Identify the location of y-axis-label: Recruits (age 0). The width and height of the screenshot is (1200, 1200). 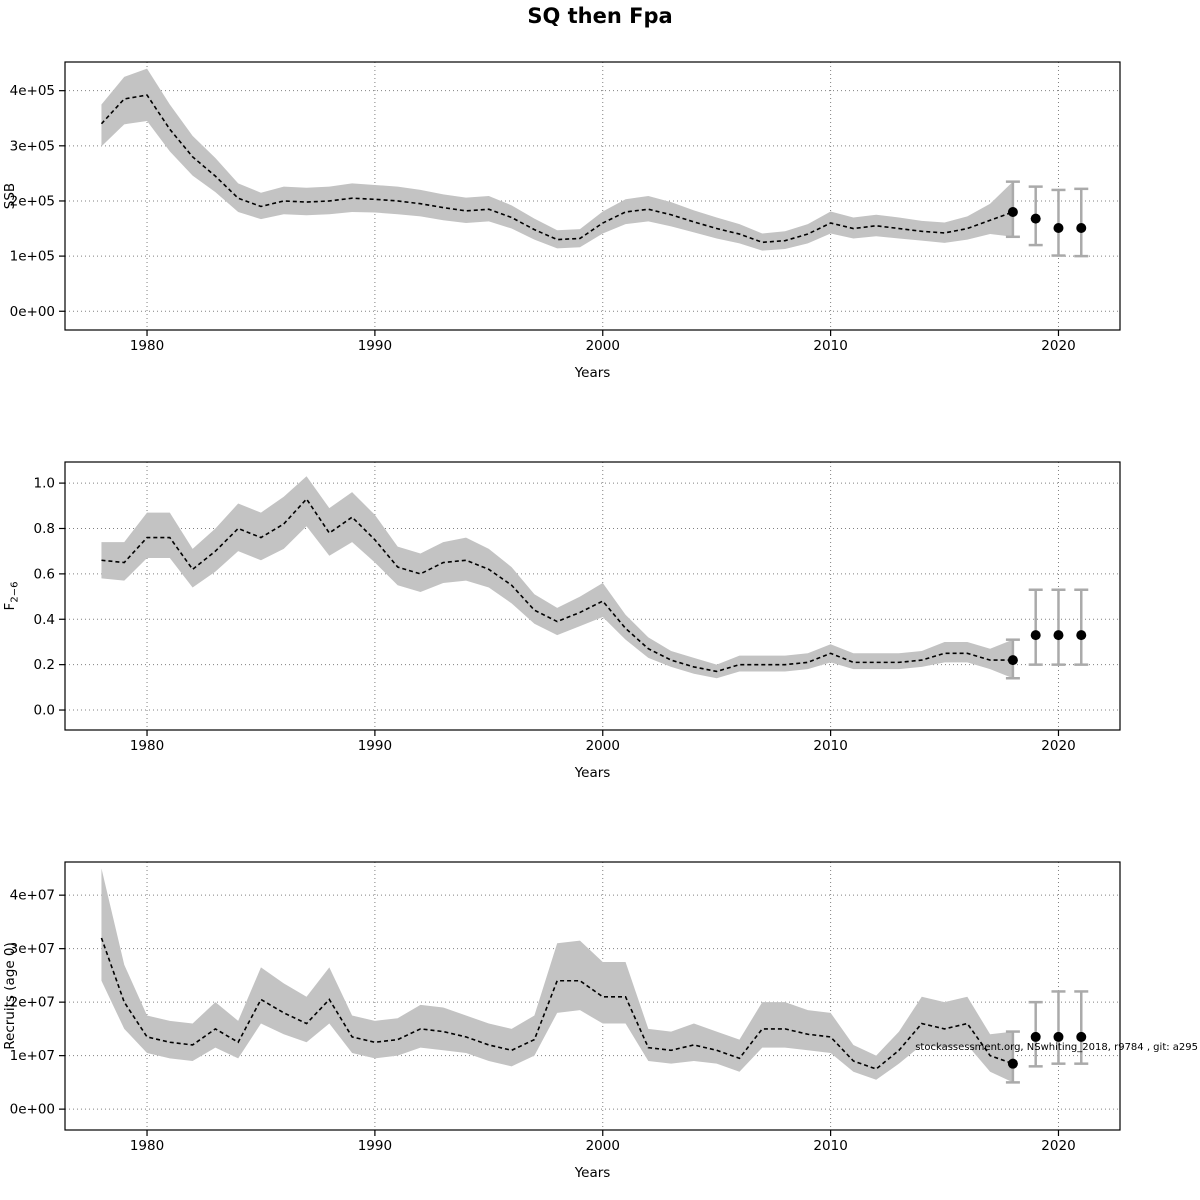
(10, 996).